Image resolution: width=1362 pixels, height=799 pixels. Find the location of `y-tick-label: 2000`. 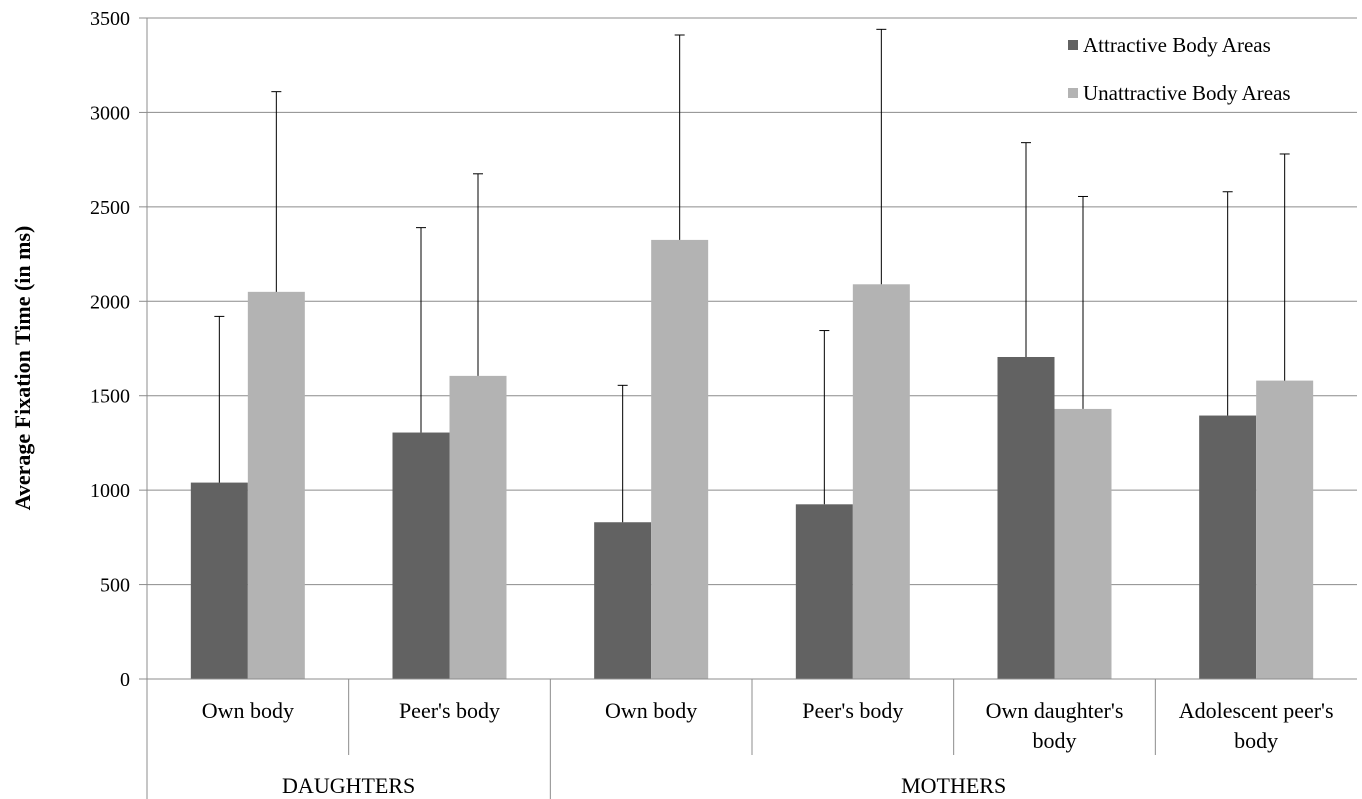

y-tick-label: 2000 is located at coordinates (110, 302).